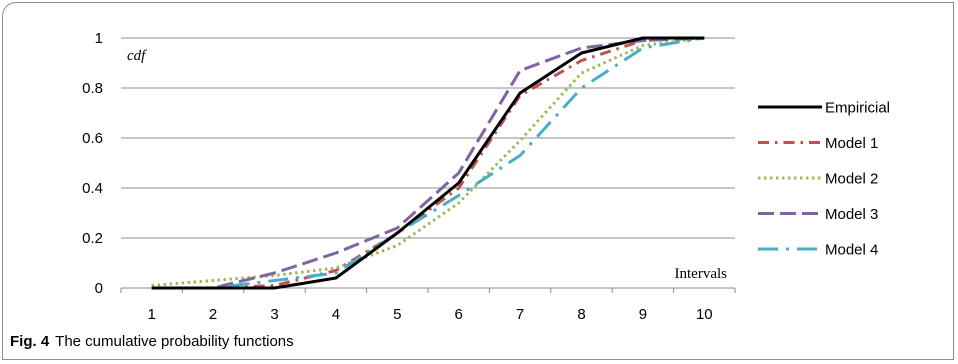 The image size is (958, 364). I want to click on y-axis-label: cdf, so click(137, 56).